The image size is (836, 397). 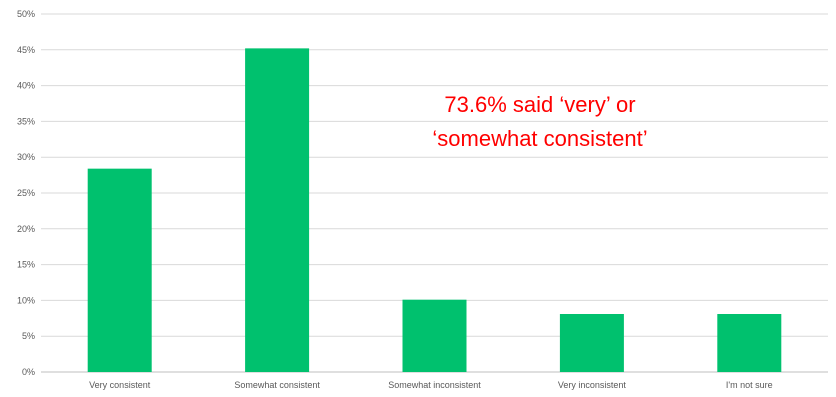 What do you see at coordinates (26, 50) in the screenshot?
I see `y-tick-label: 45%` at bounding box center [26, 50].